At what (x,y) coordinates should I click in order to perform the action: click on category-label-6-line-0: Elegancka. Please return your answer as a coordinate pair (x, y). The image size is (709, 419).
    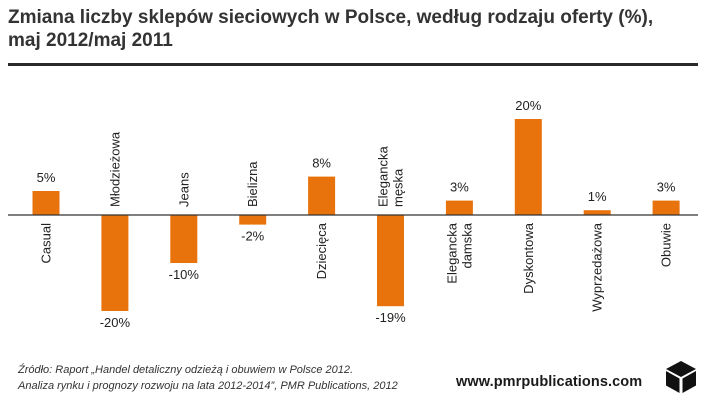
    Looking at the image, I should click on (451, 252).